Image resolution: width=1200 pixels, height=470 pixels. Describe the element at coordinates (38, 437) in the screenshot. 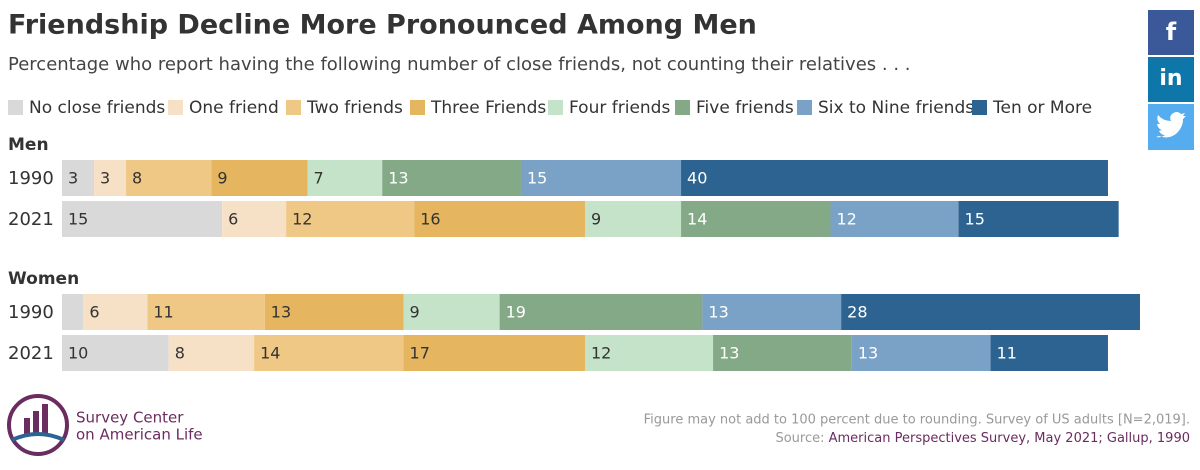

I see `logo-wave` at that location.